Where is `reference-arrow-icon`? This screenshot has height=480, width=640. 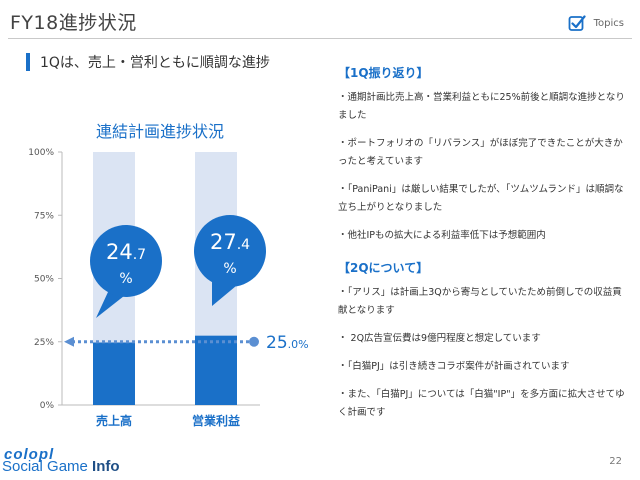 reference-arrow-icon is located at coordinates (69, 341).